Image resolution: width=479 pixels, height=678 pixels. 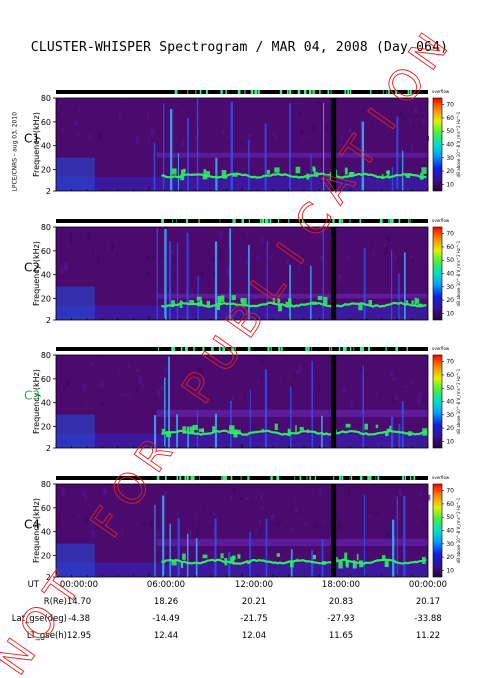 I want to click on ut-tick: 12:00:00, so click(x=254, y=585).